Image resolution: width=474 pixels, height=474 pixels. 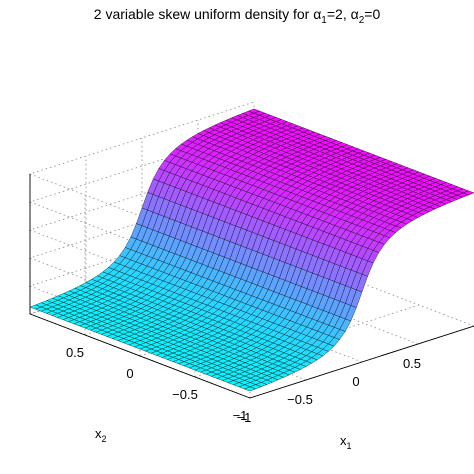 I want to click on x2-tick-label: −0.5, so click(x=185, y=394).